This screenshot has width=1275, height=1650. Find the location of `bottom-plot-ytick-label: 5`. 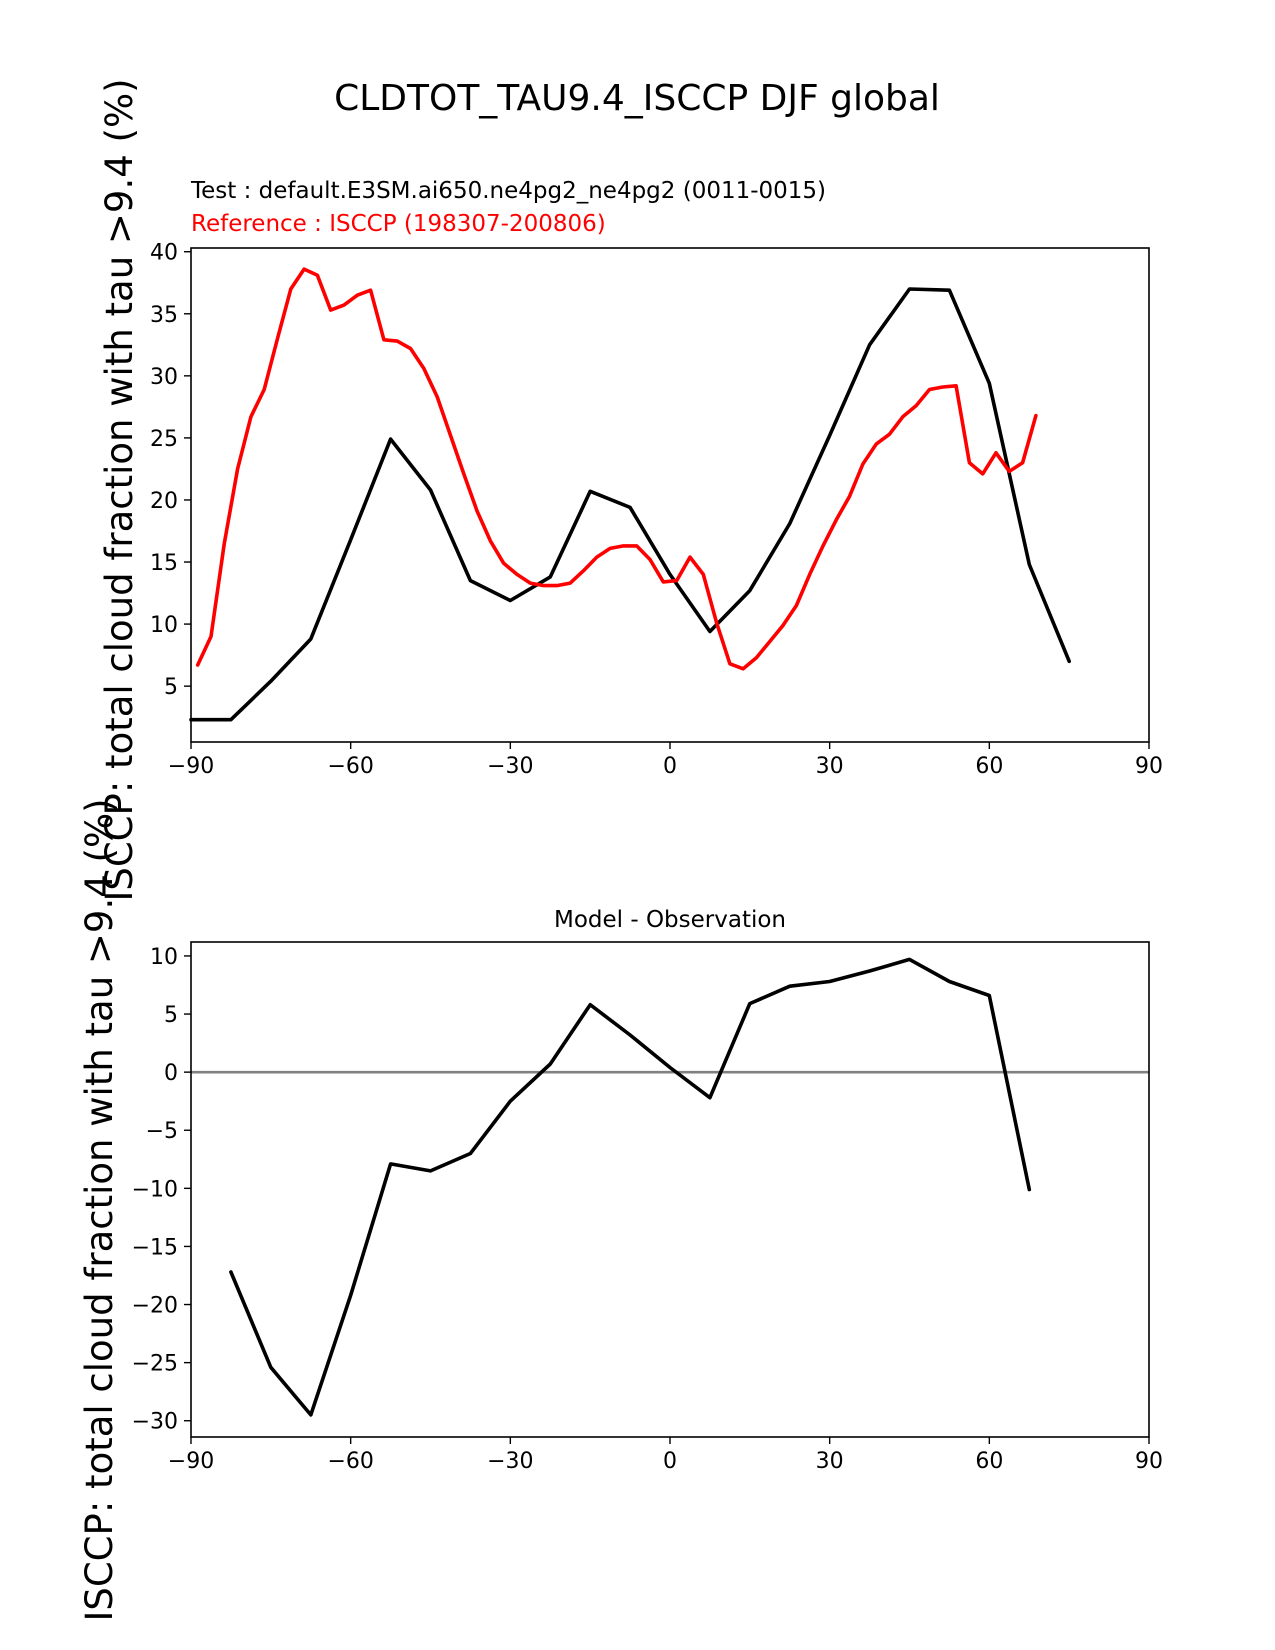

bottom-plot-ytick-label: 5 is located at coordinates (171, 1015).